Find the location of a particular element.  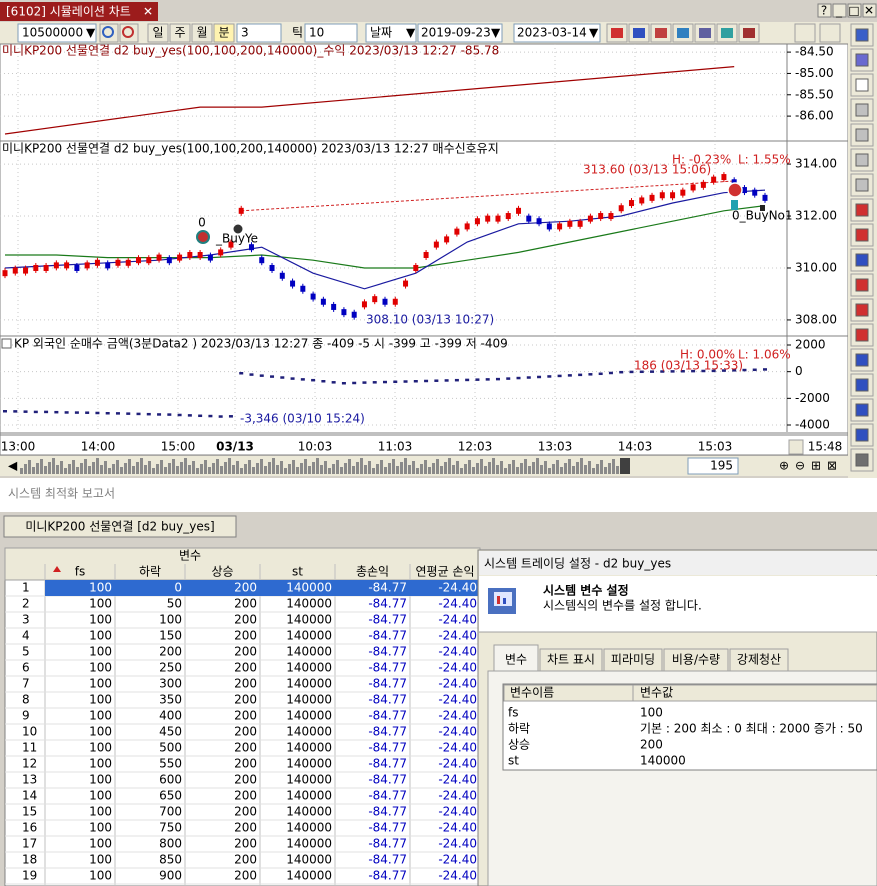

minute-input is located at coordinates (259, 33).